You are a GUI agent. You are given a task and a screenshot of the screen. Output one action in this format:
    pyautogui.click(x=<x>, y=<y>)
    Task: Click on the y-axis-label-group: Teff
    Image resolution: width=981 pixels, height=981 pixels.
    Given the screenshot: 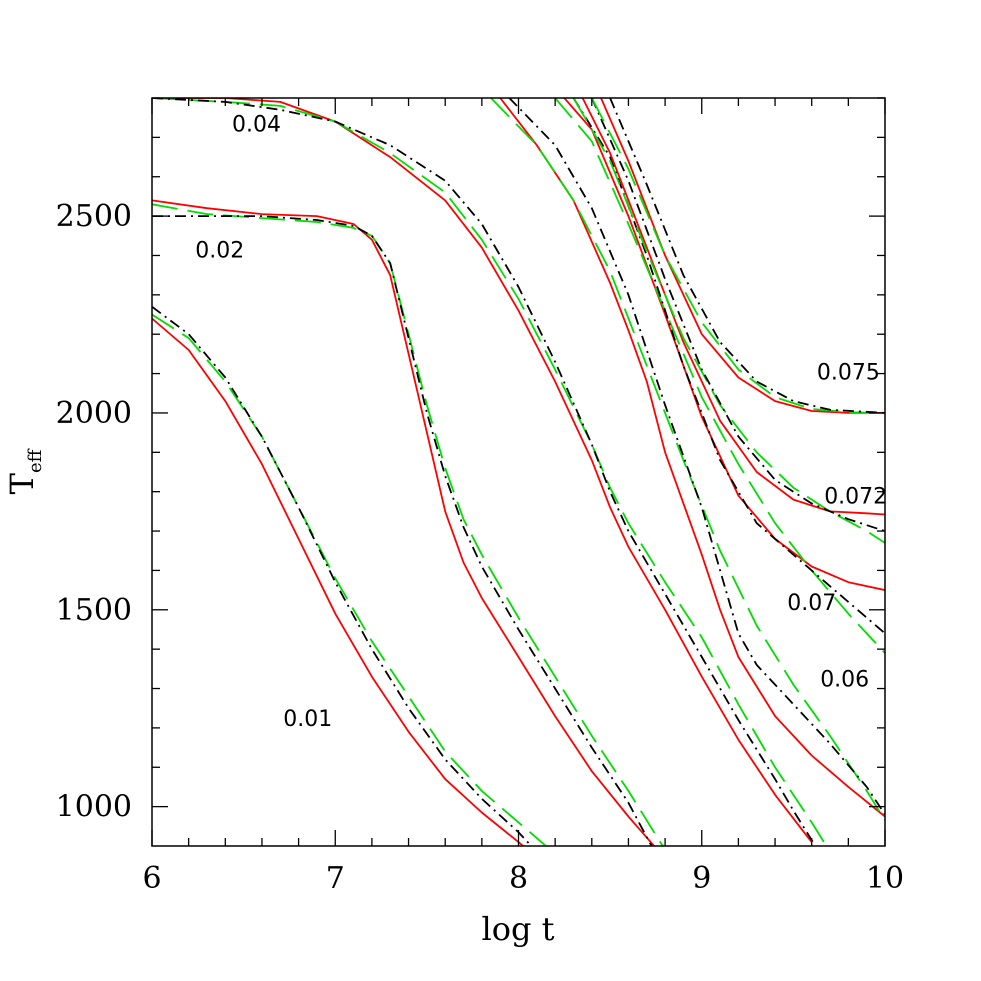 What is the action you would take?
    pyautogui.click(x=24, y=471)
    